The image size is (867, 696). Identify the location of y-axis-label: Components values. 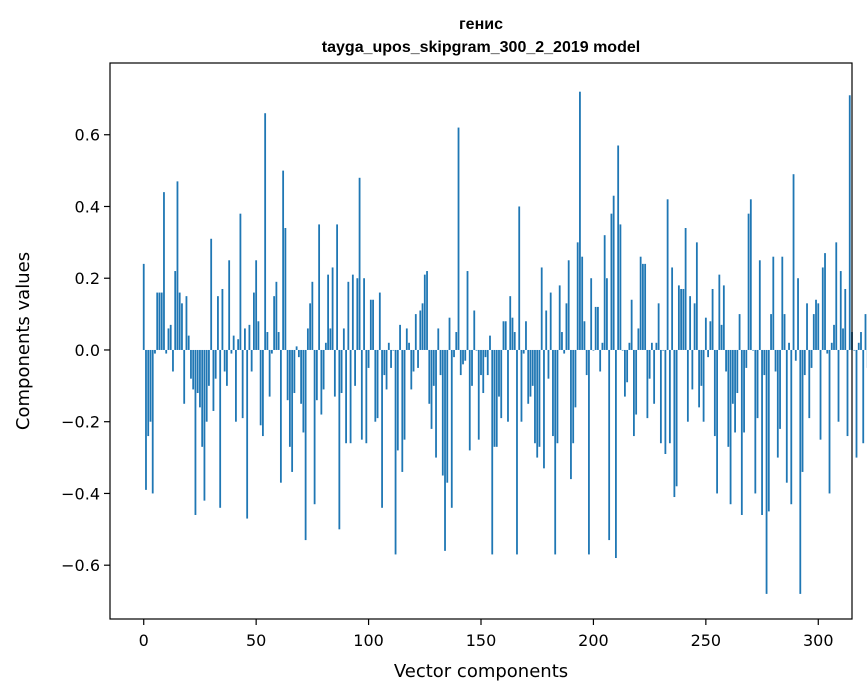
(23, 341).